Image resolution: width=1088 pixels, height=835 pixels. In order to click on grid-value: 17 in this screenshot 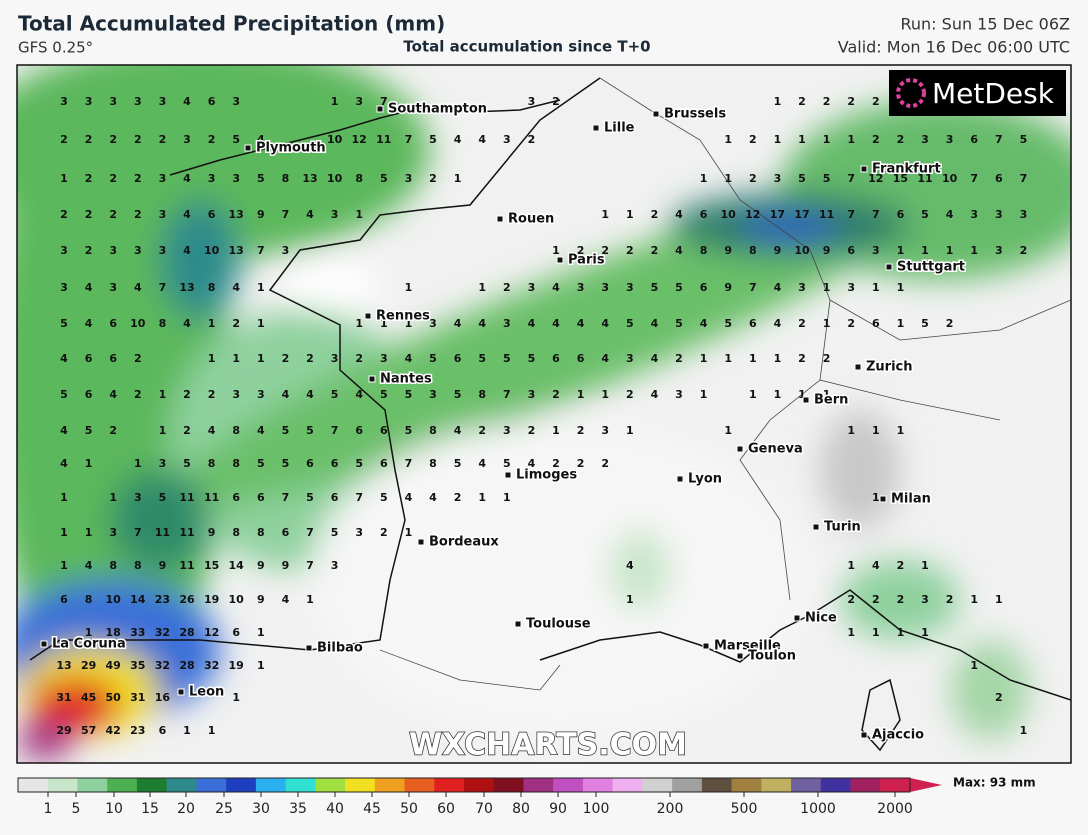, I will do `click(777, 214)`.